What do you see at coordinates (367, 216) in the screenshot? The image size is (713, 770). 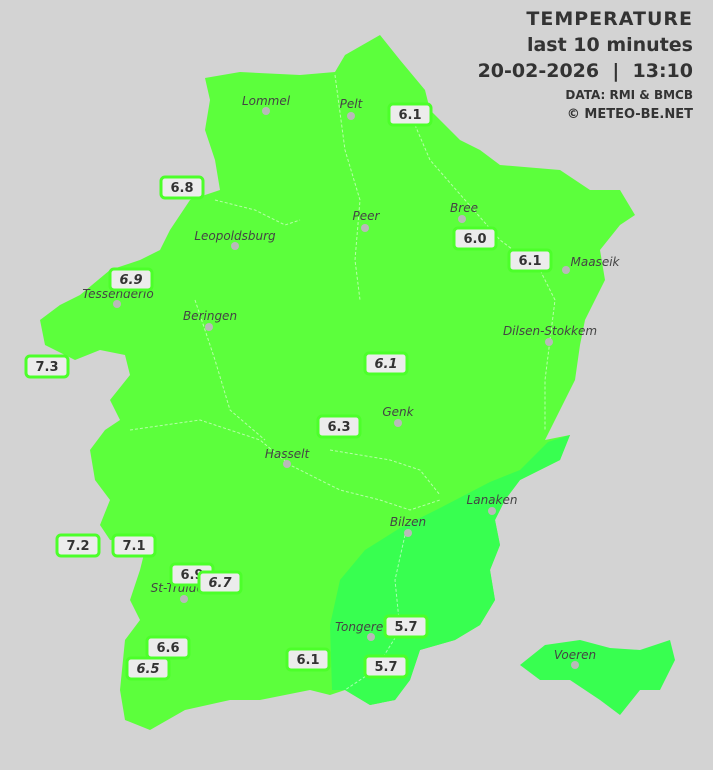 I see `city-label-peer: Peer` at bounding box center [367, 216].